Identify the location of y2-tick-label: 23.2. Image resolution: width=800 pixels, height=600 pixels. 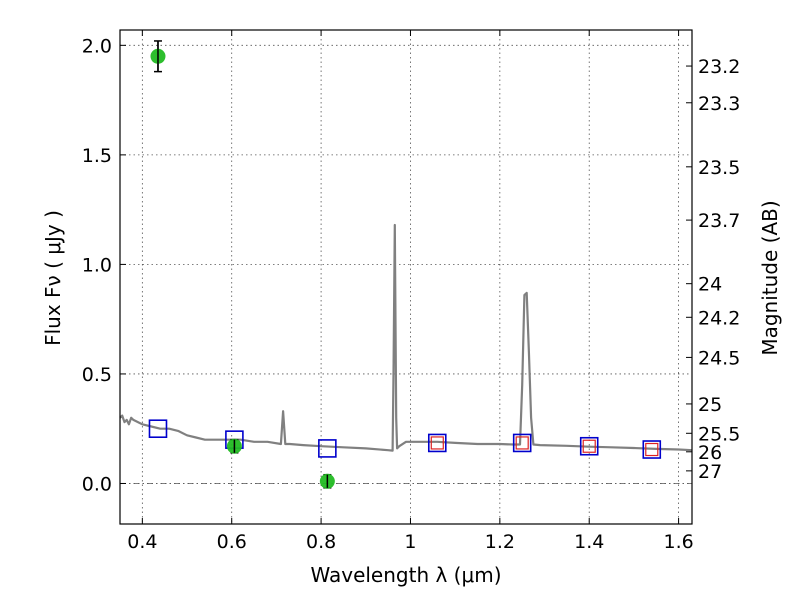
(719, 67).